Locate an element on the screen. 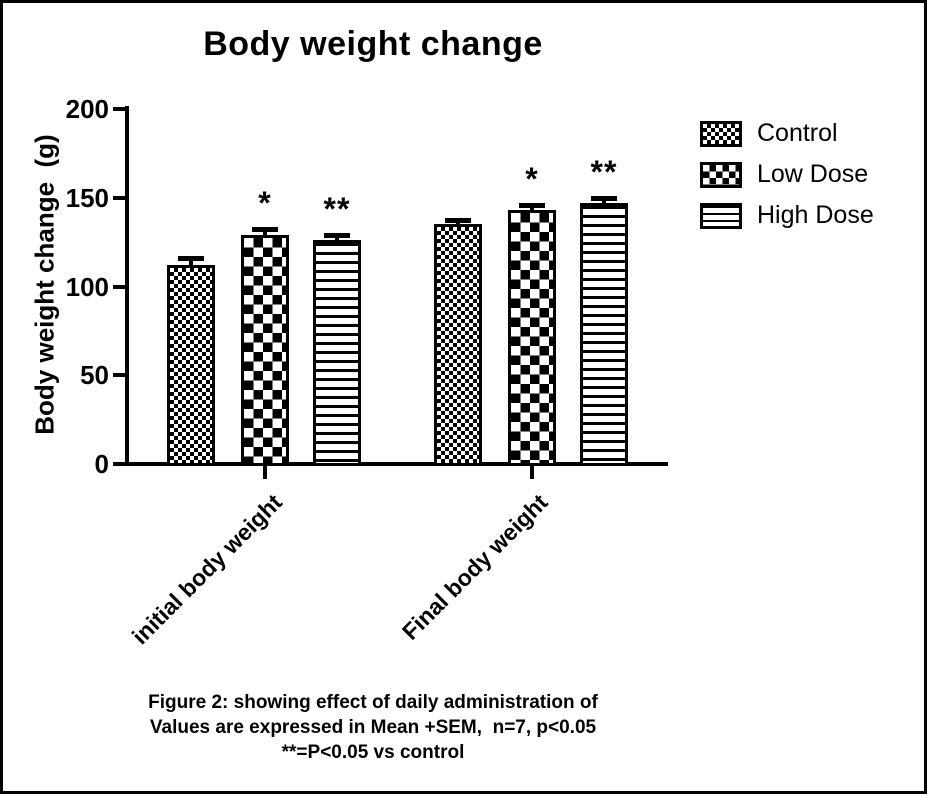 The height and width of the screenshot is (794, 927). low-dose-pattern-swatch-icon is located at coordinates (721, 174).